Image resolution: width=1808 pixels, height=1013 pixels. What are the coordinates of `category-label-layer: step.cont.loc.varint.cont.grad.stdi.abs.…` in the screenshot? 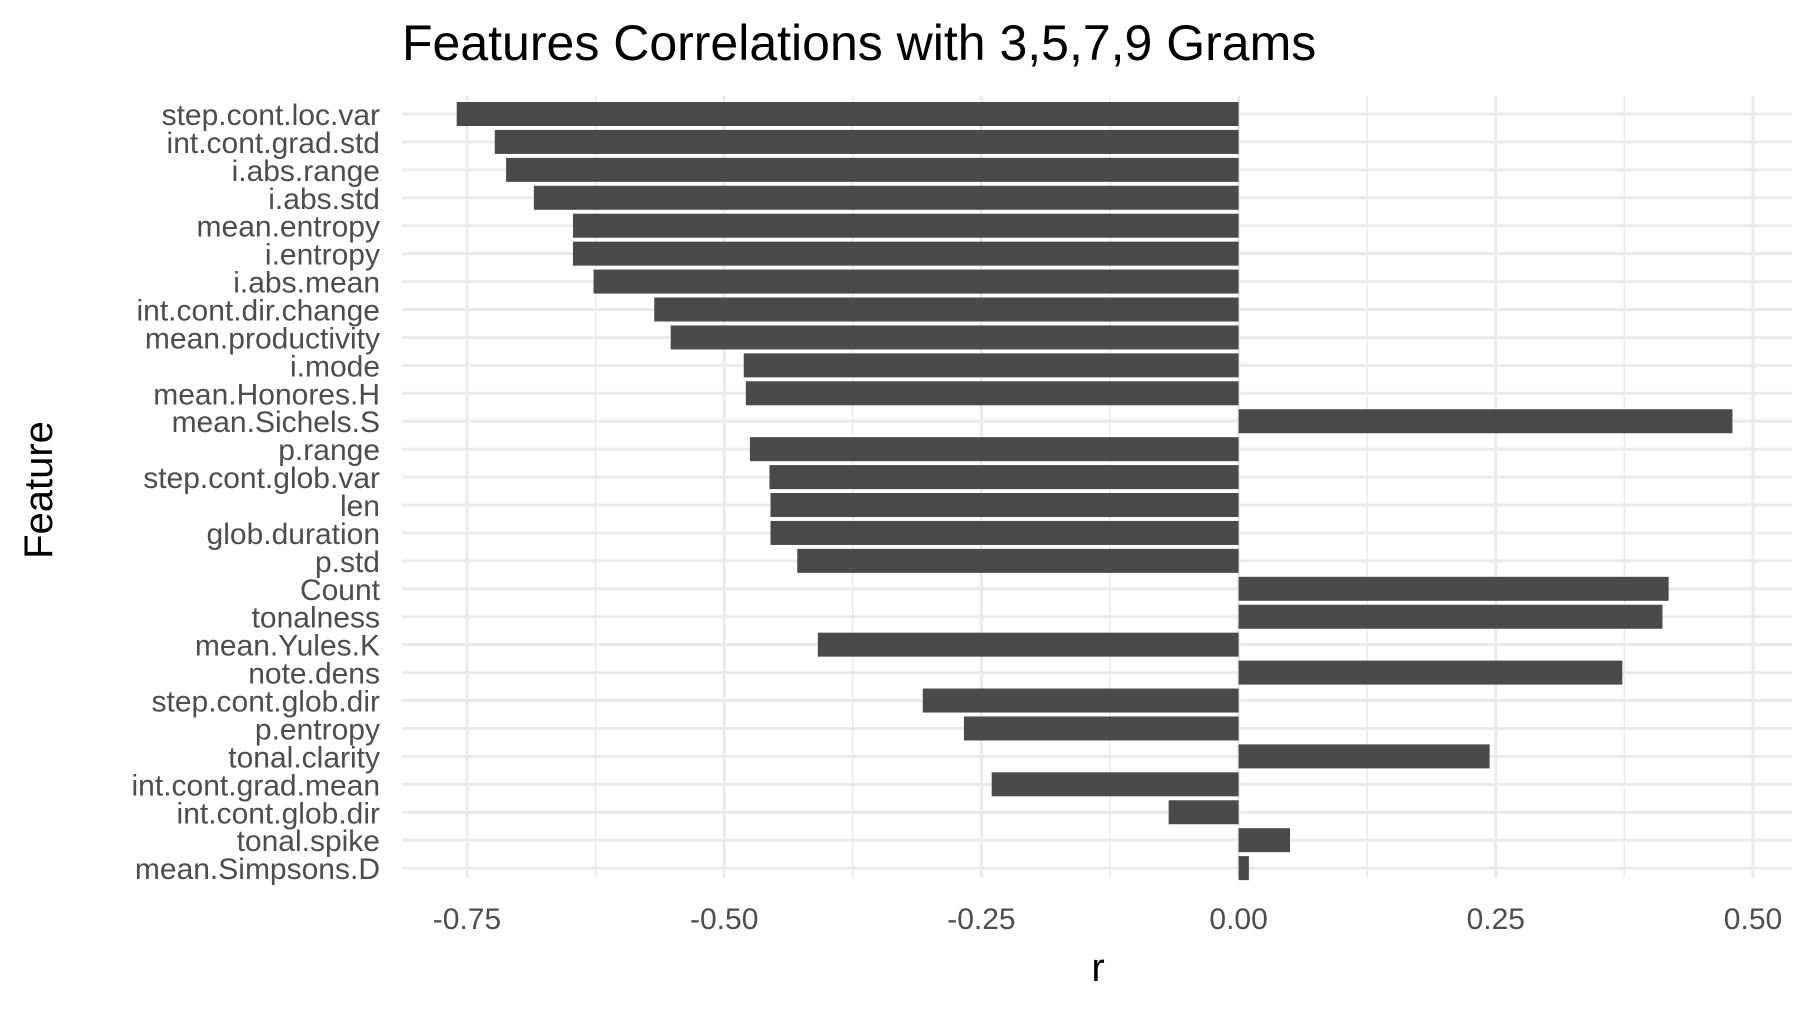 It's located at (256, 492).